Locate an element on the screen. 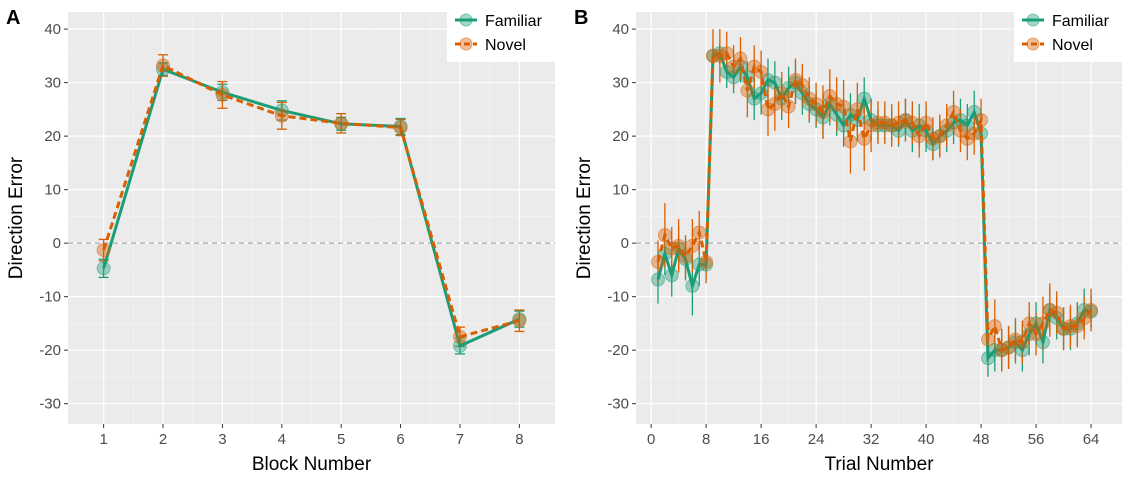  legend-label: Familiar is located at coordinates (514, 21).